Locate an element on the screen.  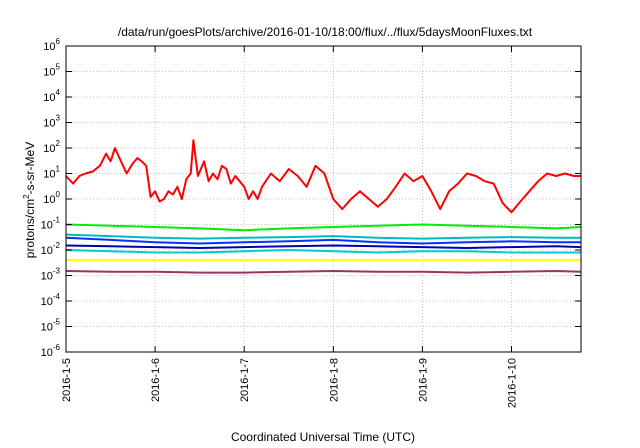
y-tick-label: 10⁶ is located at coordinates (51, 45).